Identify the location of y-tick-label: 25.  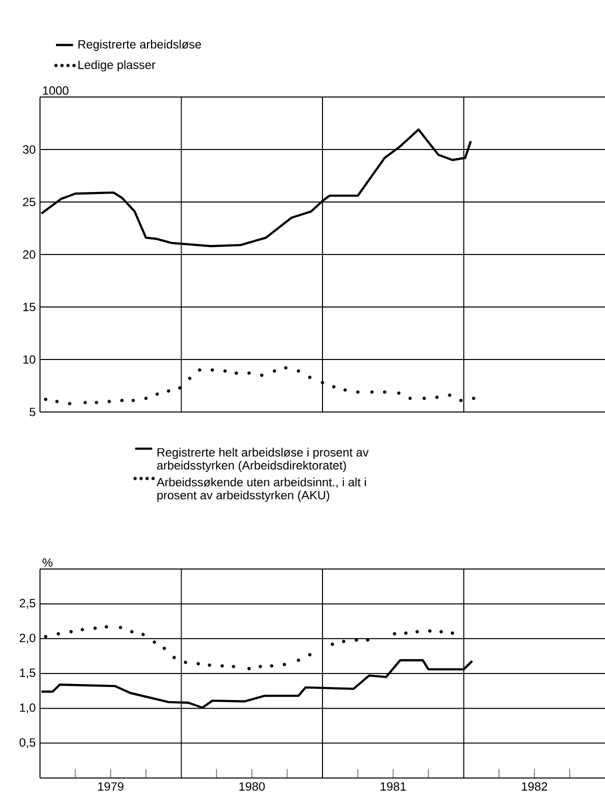
(29, 202).